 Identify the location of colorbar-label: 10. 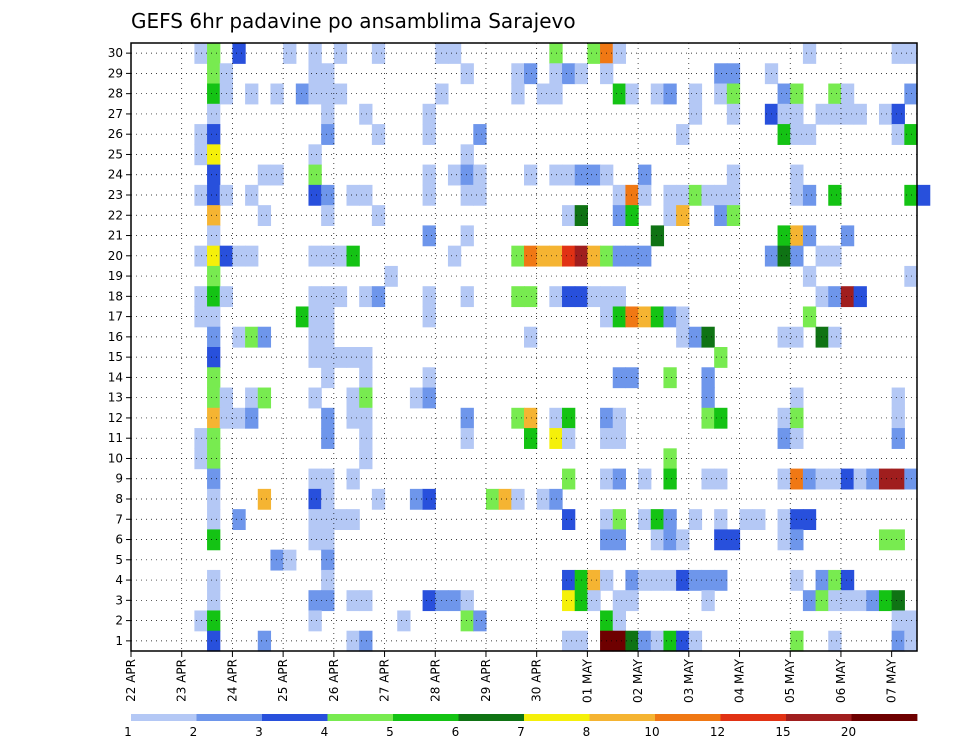
(651, 732).